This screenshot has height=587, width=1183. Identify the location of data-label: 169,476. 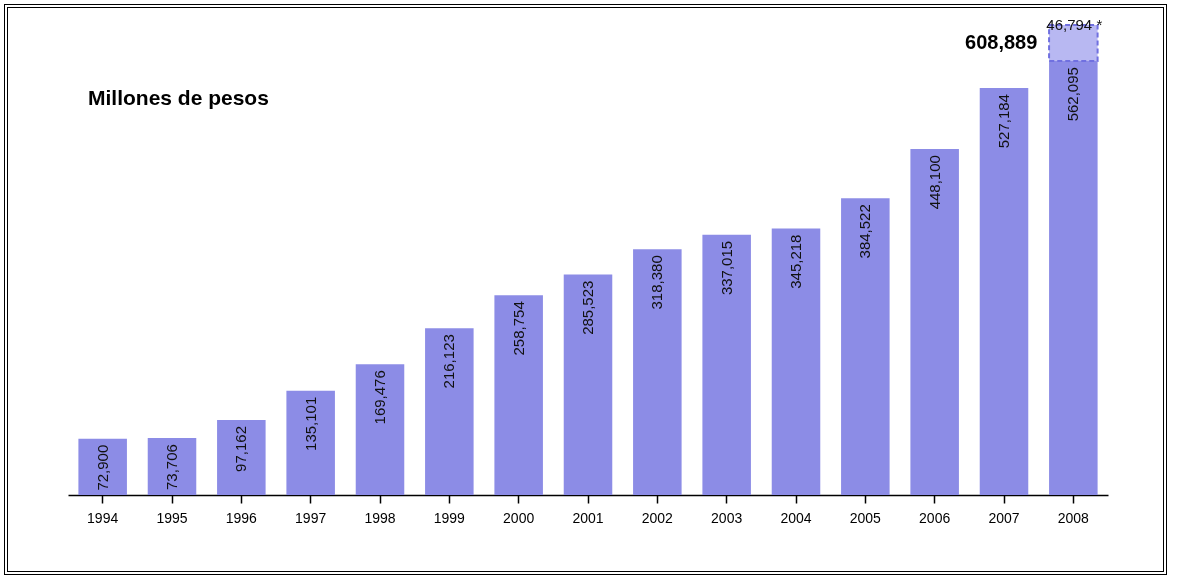
(379, 397).